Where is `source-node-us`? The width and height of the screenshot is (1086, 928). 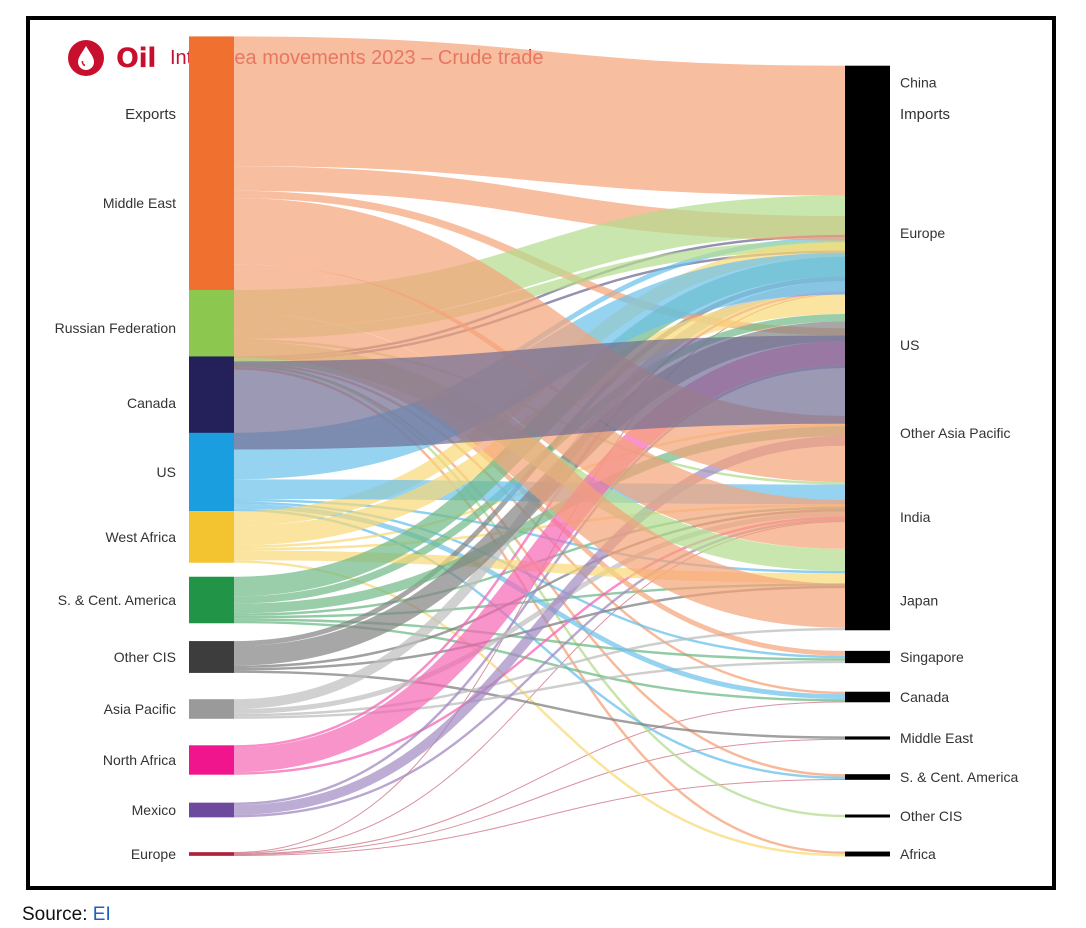
source-node-us is located at coordinates (211, 472).